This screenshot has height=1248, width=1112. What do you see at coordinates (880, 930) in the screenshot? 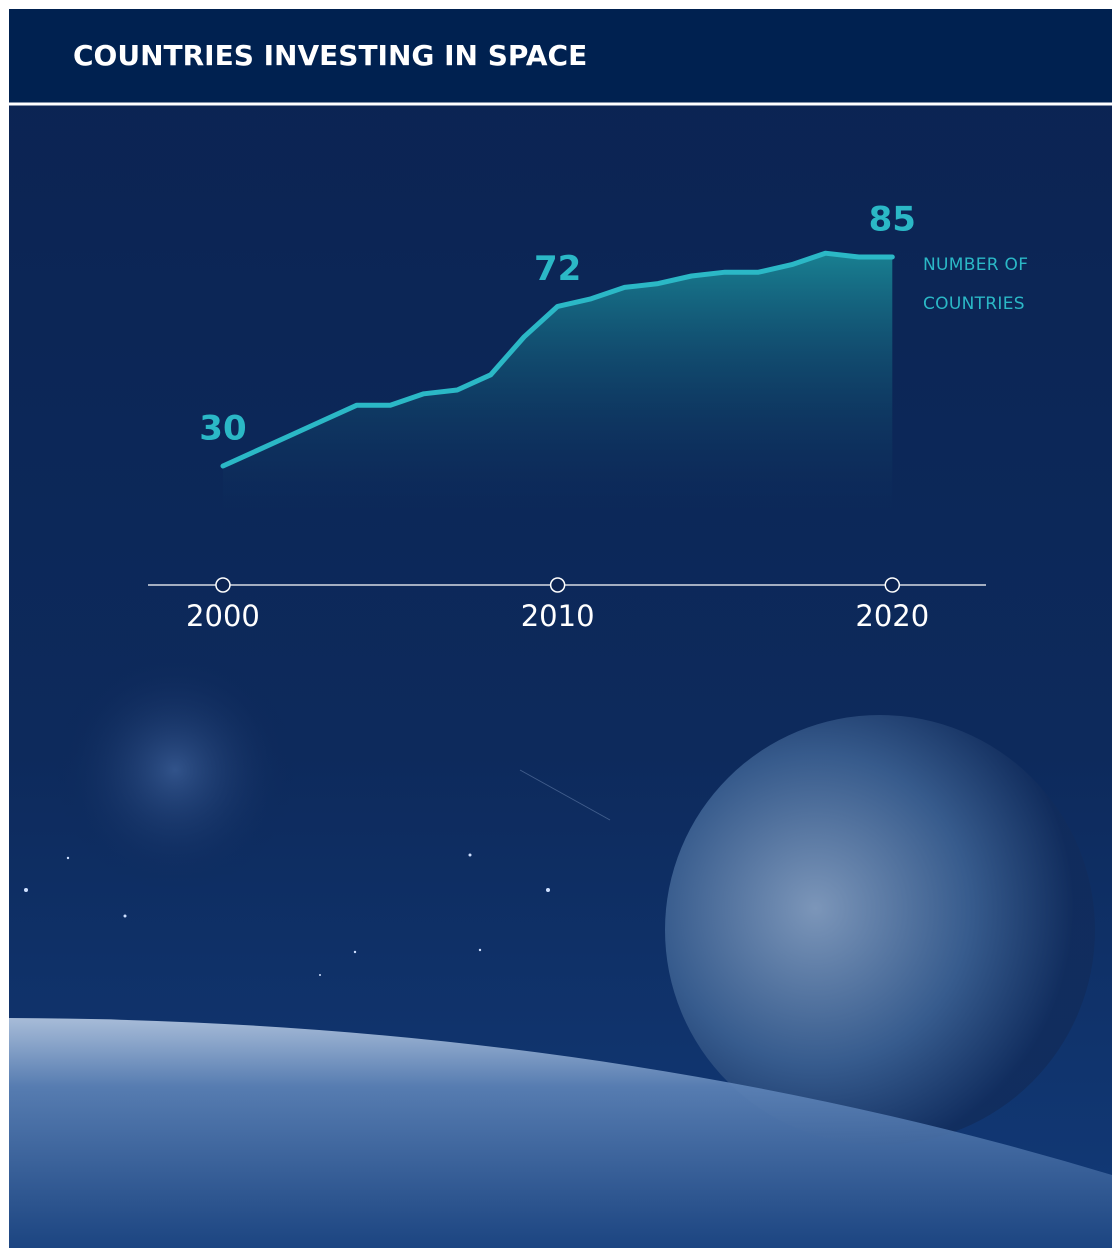
I see `planet` at bounding box center [880, 930].